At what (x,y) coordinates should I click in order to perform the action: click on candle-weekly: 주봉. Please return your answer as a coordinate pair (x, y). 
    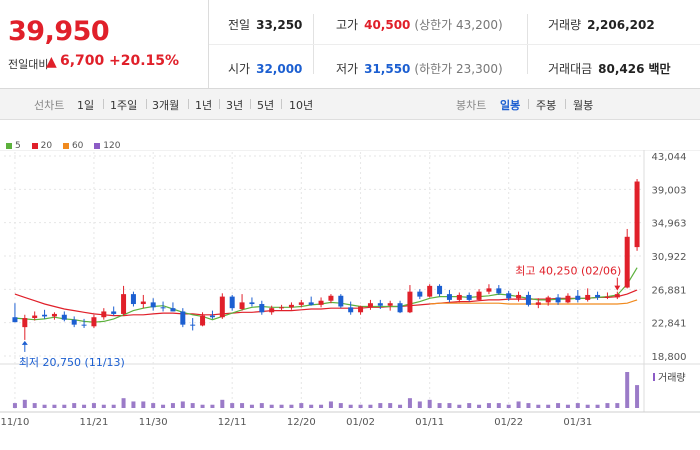
    Looking at the image, I should click on (546, 105).